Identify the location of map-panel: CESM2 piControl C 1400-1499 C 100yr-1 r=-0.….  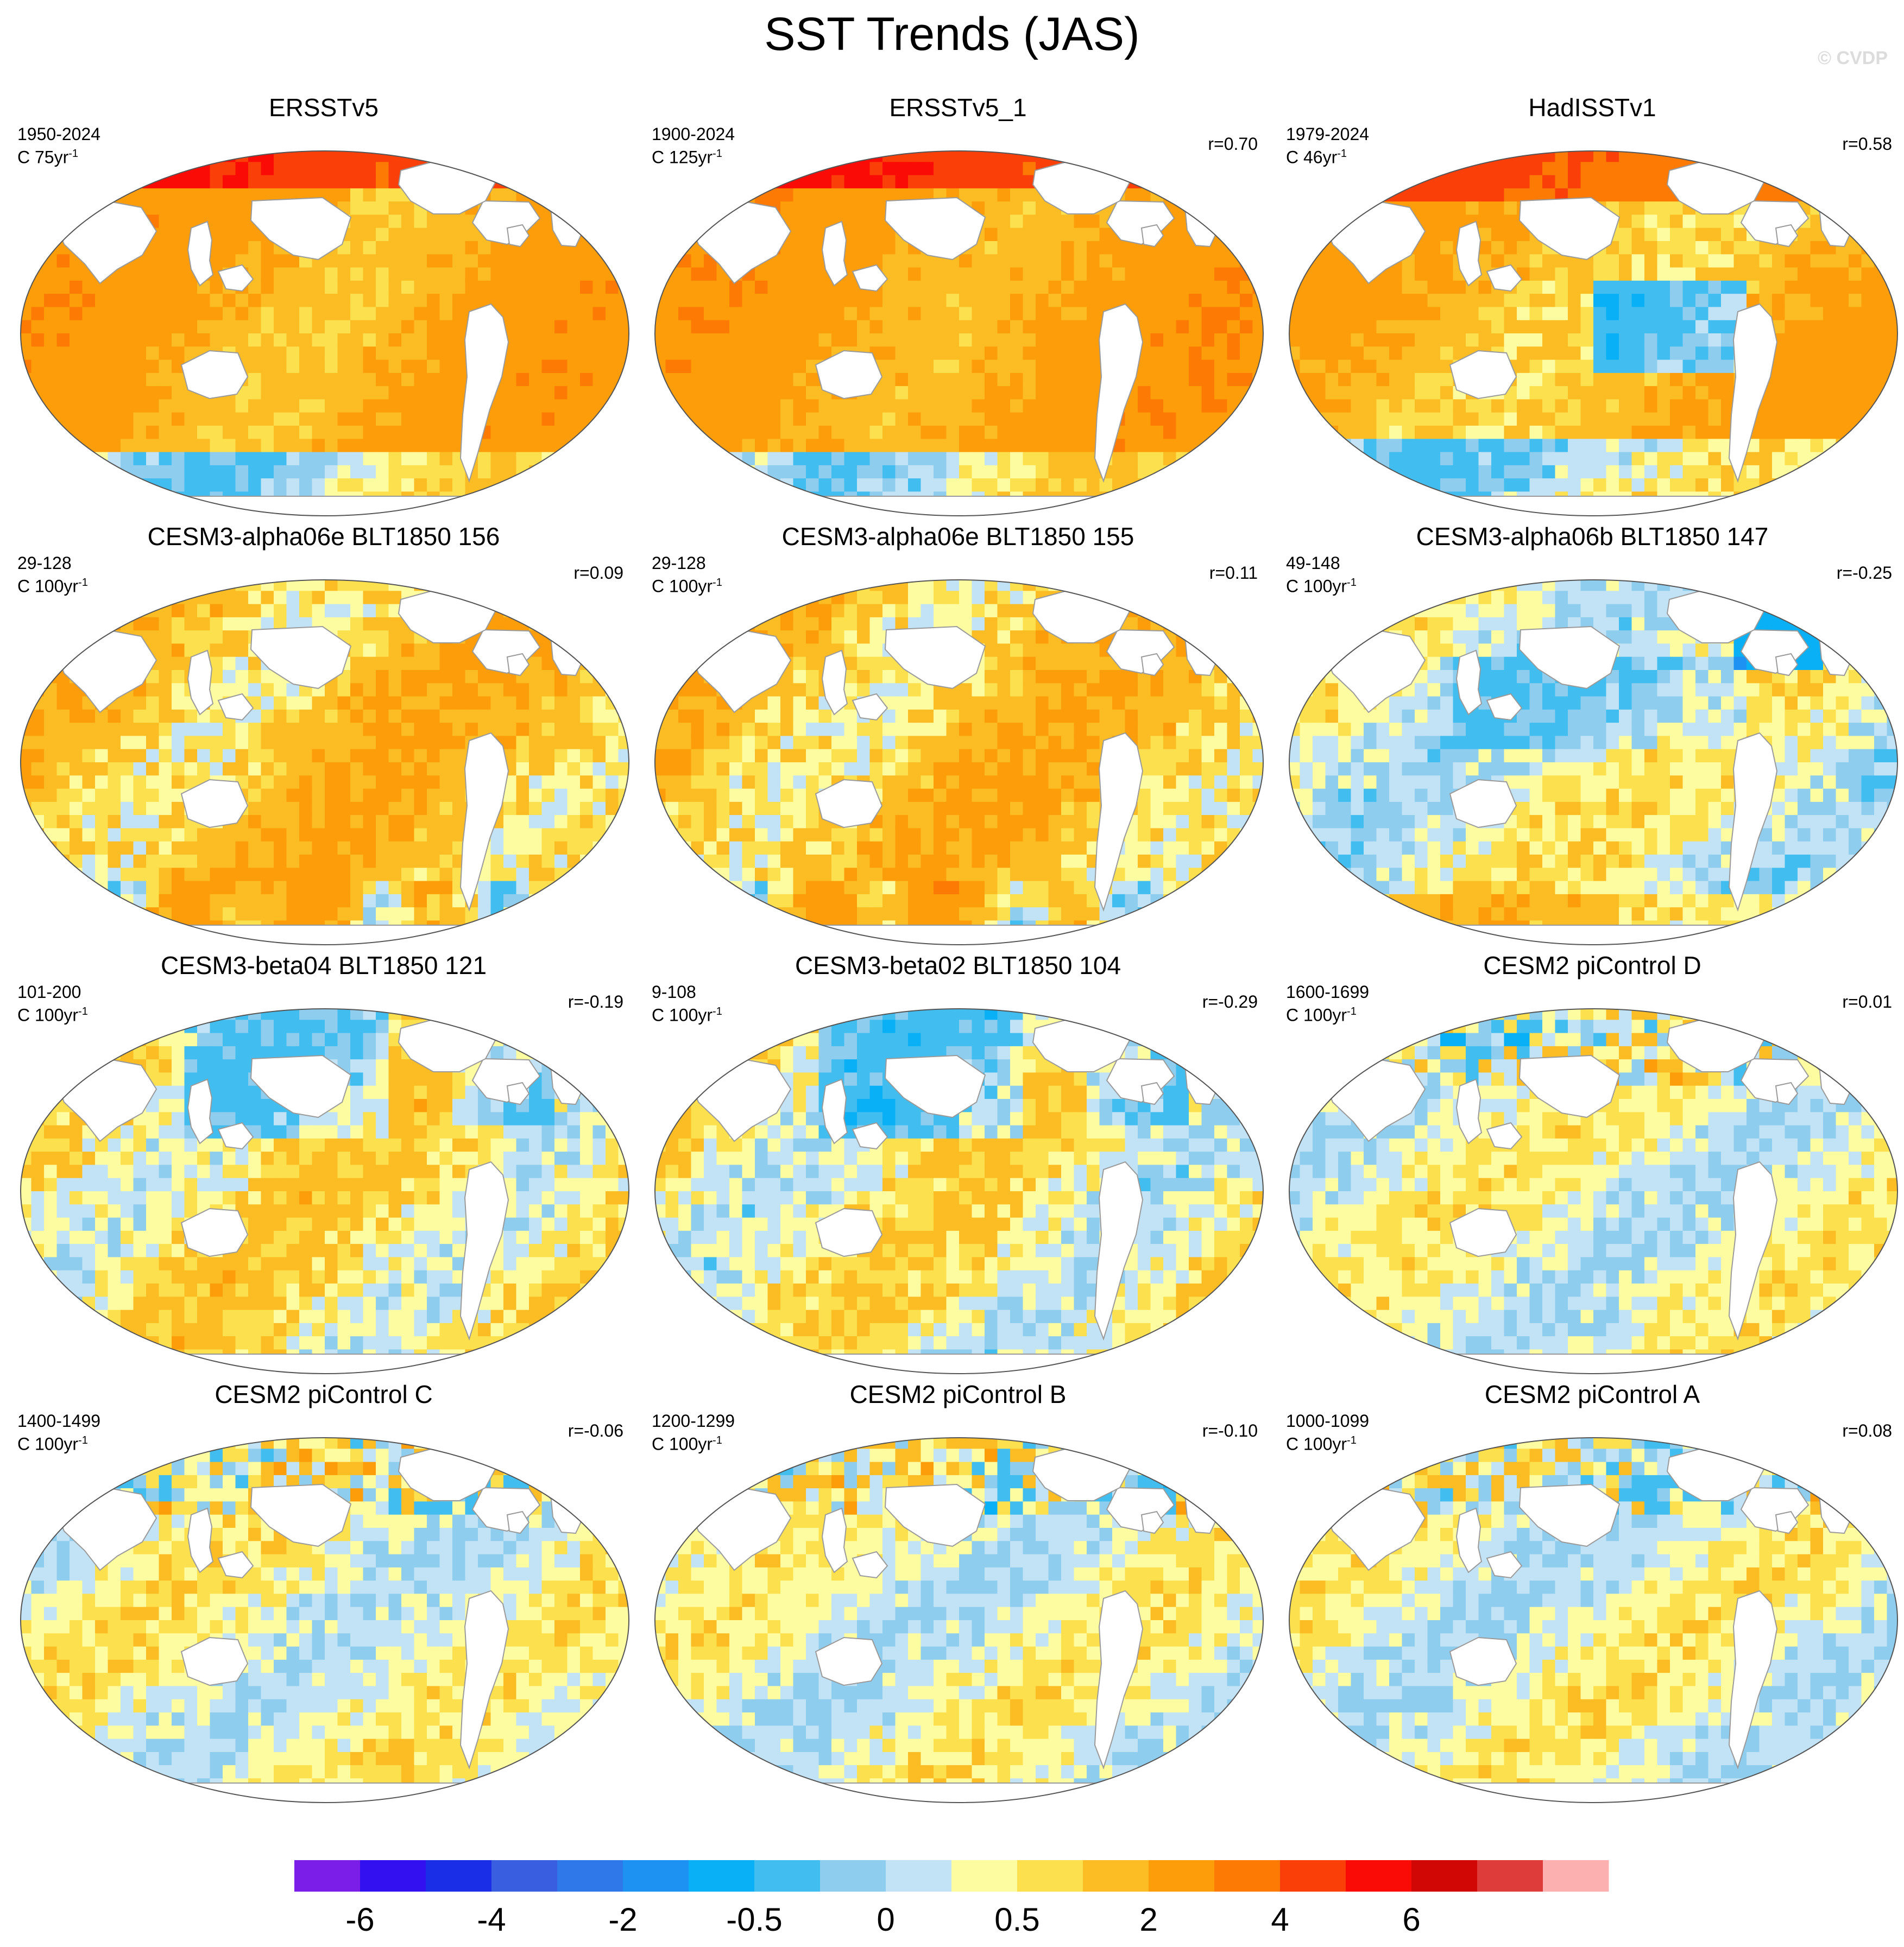
(324, 1593).